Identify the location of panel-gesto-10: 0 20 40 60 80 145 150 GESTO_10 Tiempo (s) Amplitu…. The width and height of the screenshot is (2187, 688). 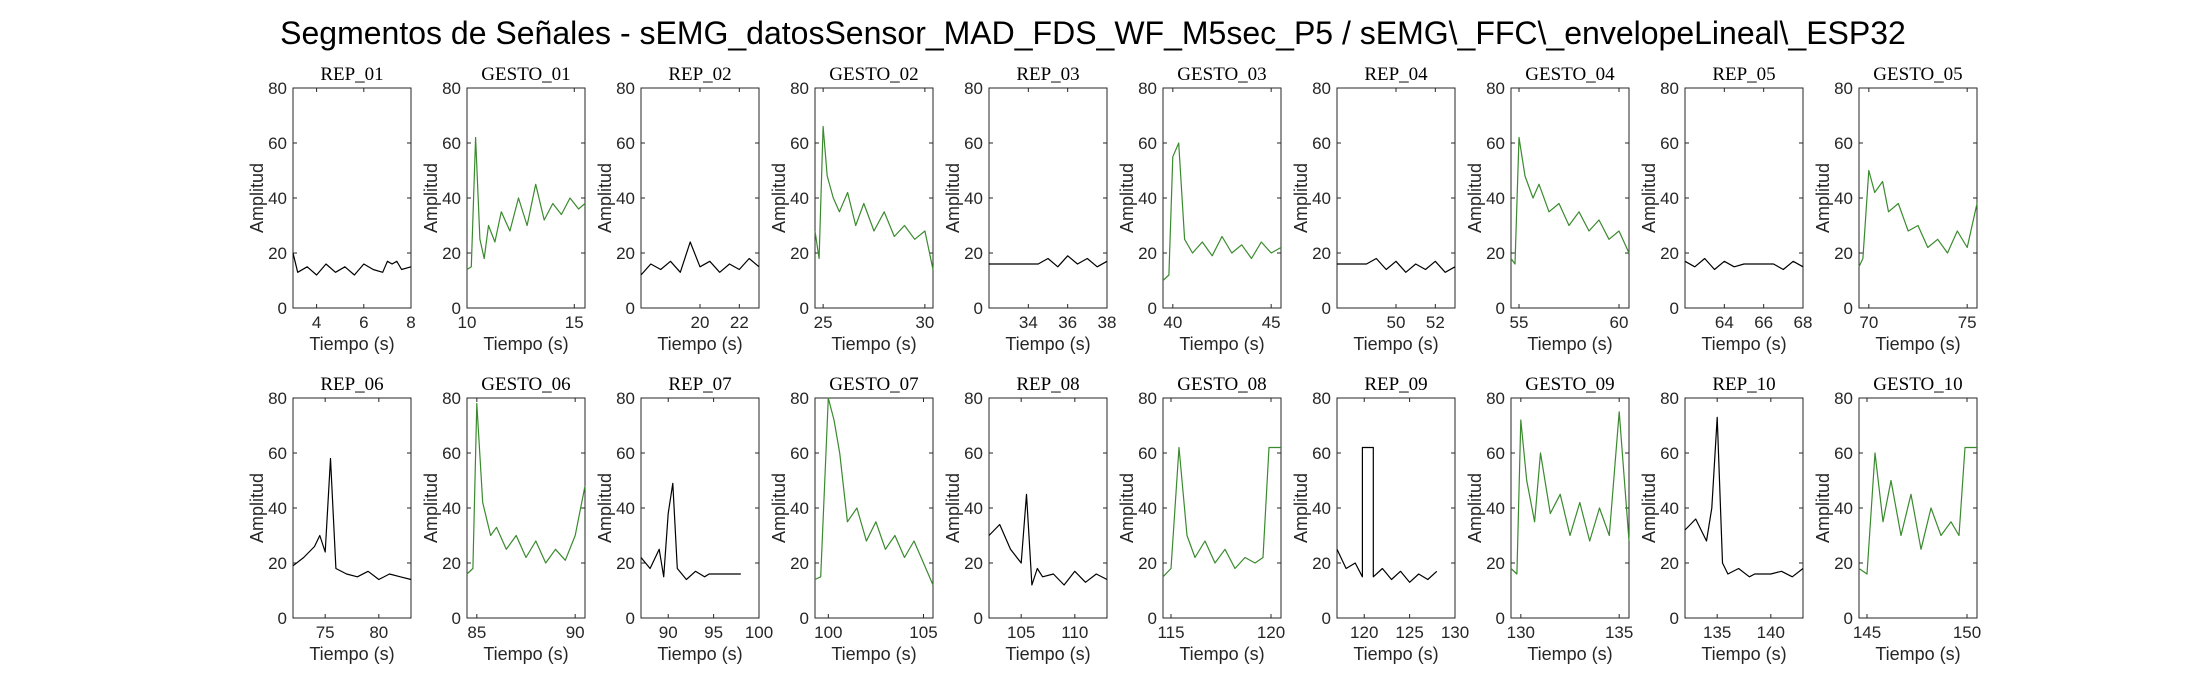
(1897, 519).